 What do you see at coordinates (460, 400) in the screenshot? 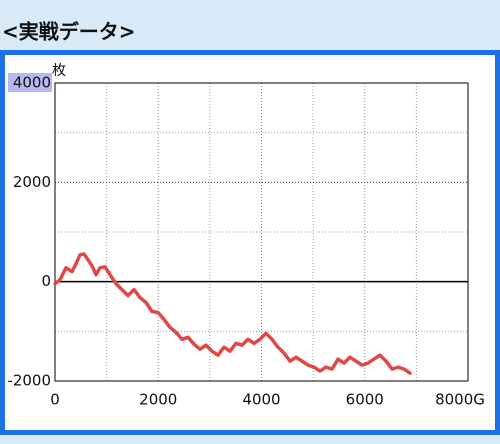
I see `x-tick-label: 8000G` at bounding box center [460, 400].